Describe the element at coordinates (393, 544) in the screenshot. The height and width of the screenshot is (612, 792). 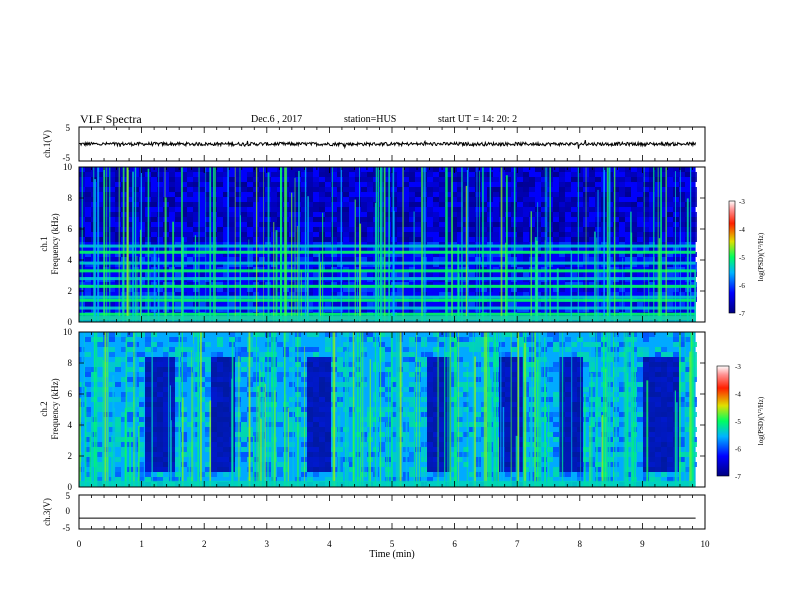
I see `time-axis-tick-labels: 0 1 2 3 4 5 6 7 8 9 10` at that location.